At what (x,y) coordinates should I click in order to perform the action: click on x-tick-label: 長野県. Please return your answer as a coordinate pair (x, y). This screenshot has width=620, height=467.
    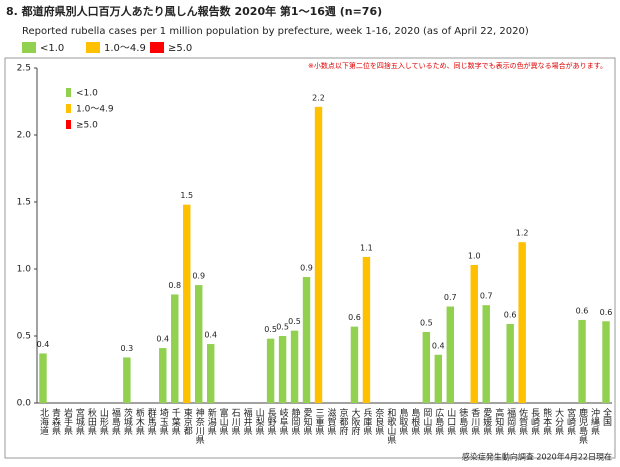
    Looking at the image, I should click on (271, 422).